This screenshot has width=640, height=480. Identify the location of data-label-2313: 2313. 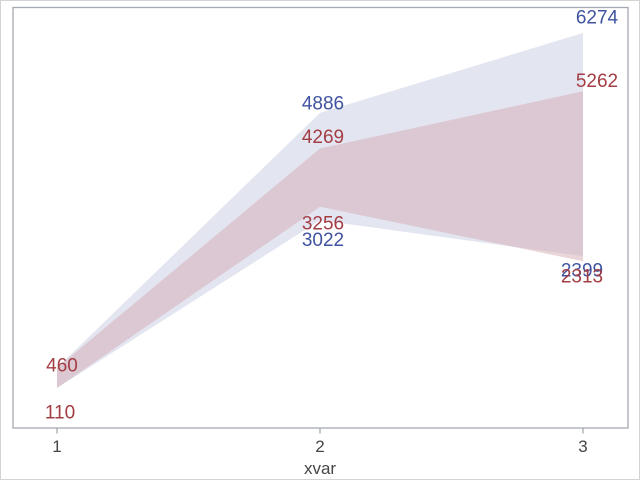
(582, 277).